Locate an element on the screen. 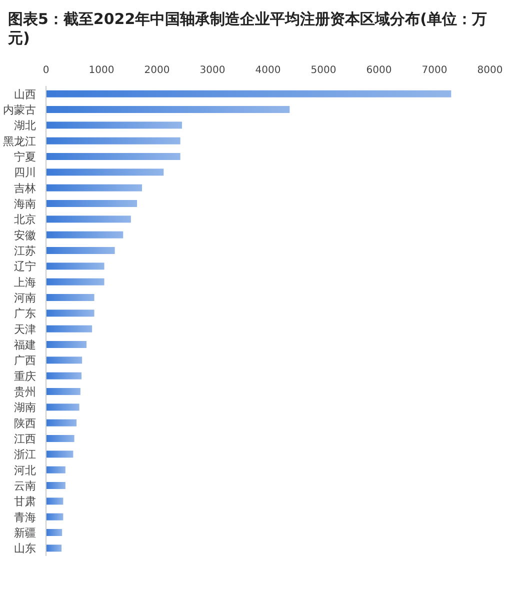 The image size is (505, 610). y-tick-label: 福建 is located at coordinates (25, 345).